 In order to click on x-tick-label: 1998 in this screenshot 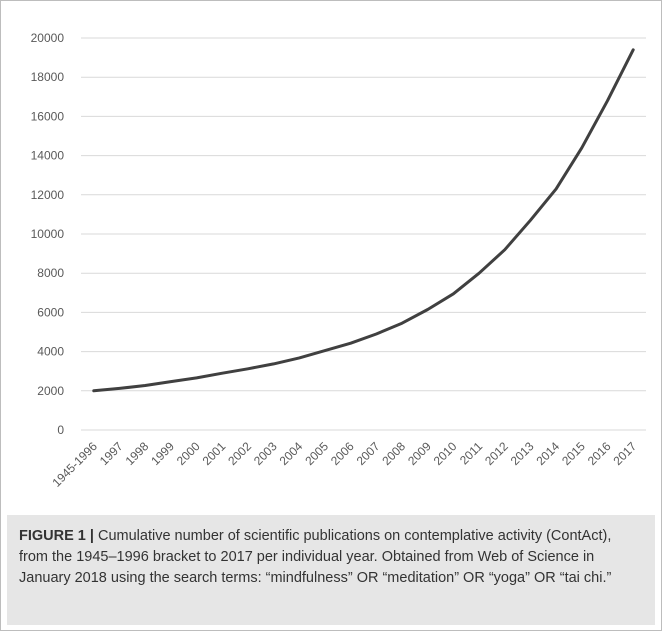, I will do `click(137, 453)`.